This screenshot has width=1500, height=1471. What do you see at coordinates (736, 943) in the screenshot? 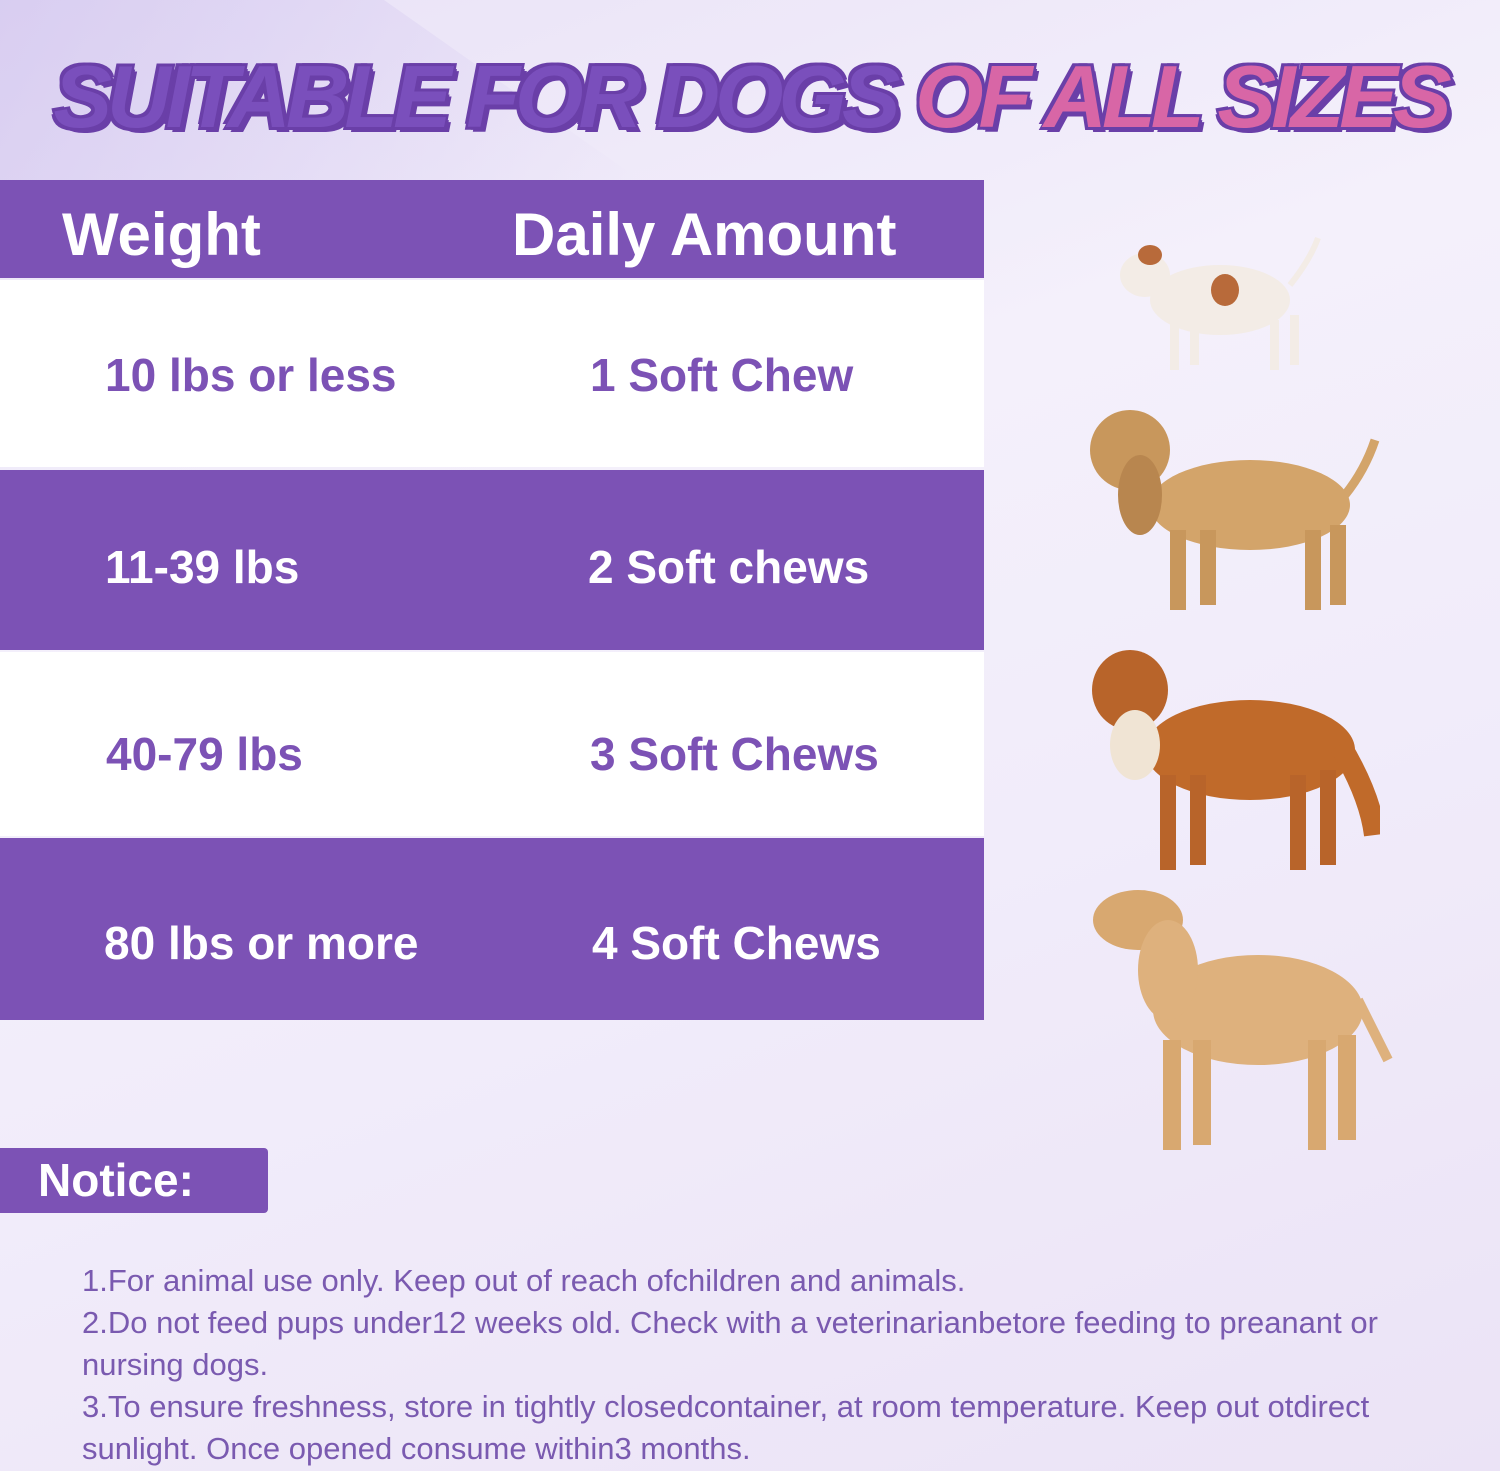
I see `amount-cell: 4 Soft Chews` at bounding box center [736, 943].